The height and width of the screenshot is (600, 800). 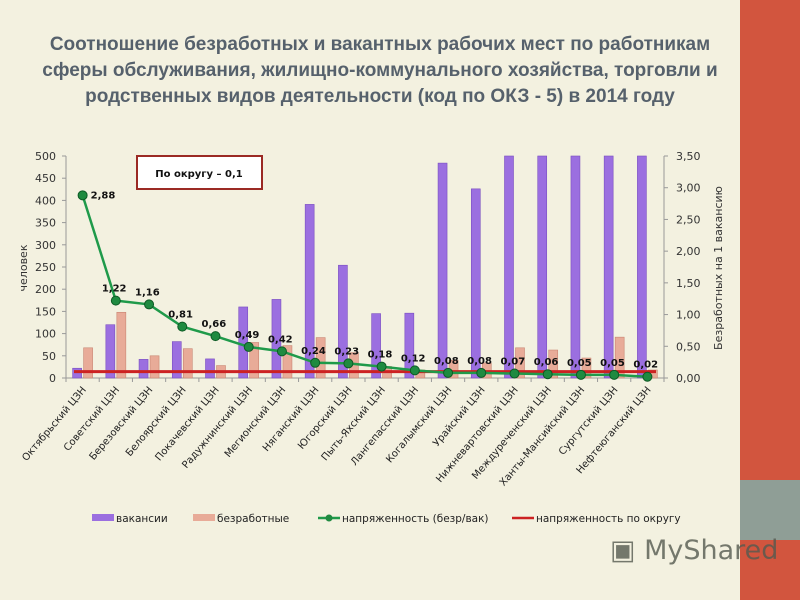 What do you see at coordinates (156, 422) in the screenshot?
I see `x-tick-label: Белоярский ЦЗН` at bounding box center [156, 422].